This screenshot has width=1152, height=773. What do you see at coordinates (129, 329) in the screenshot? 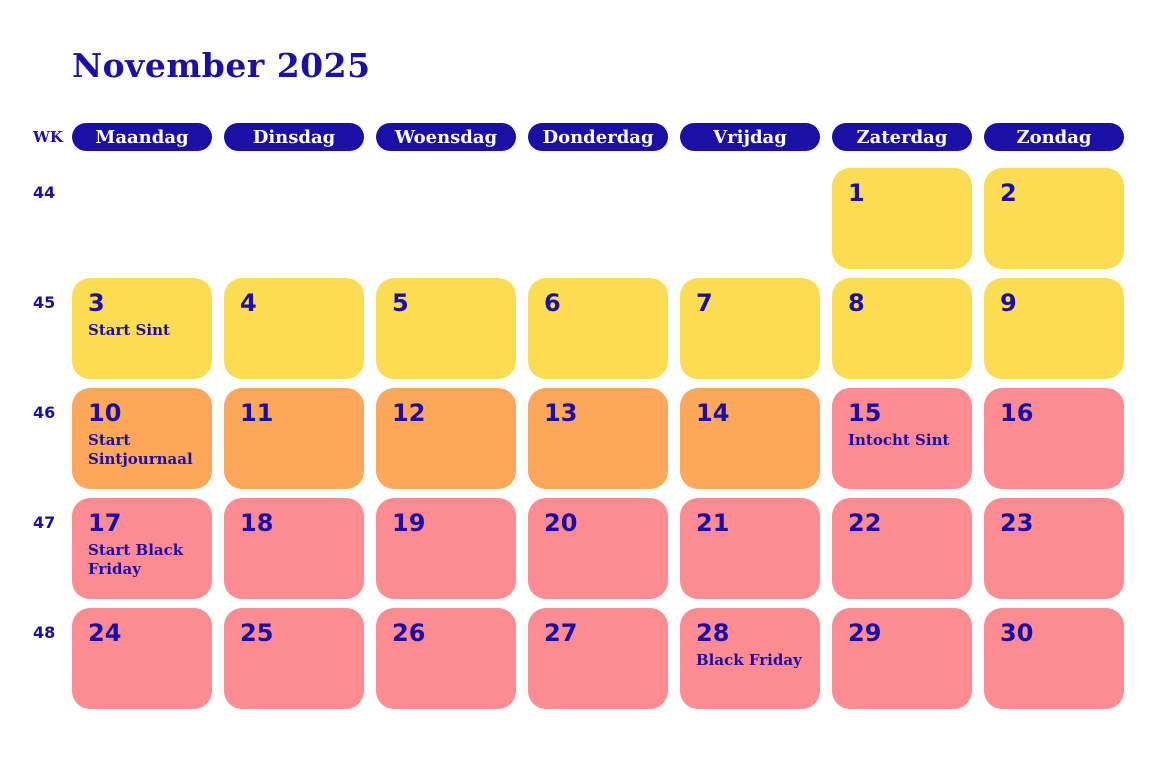
I see `event-label: Start Sint` at bounding box center [129, 329].